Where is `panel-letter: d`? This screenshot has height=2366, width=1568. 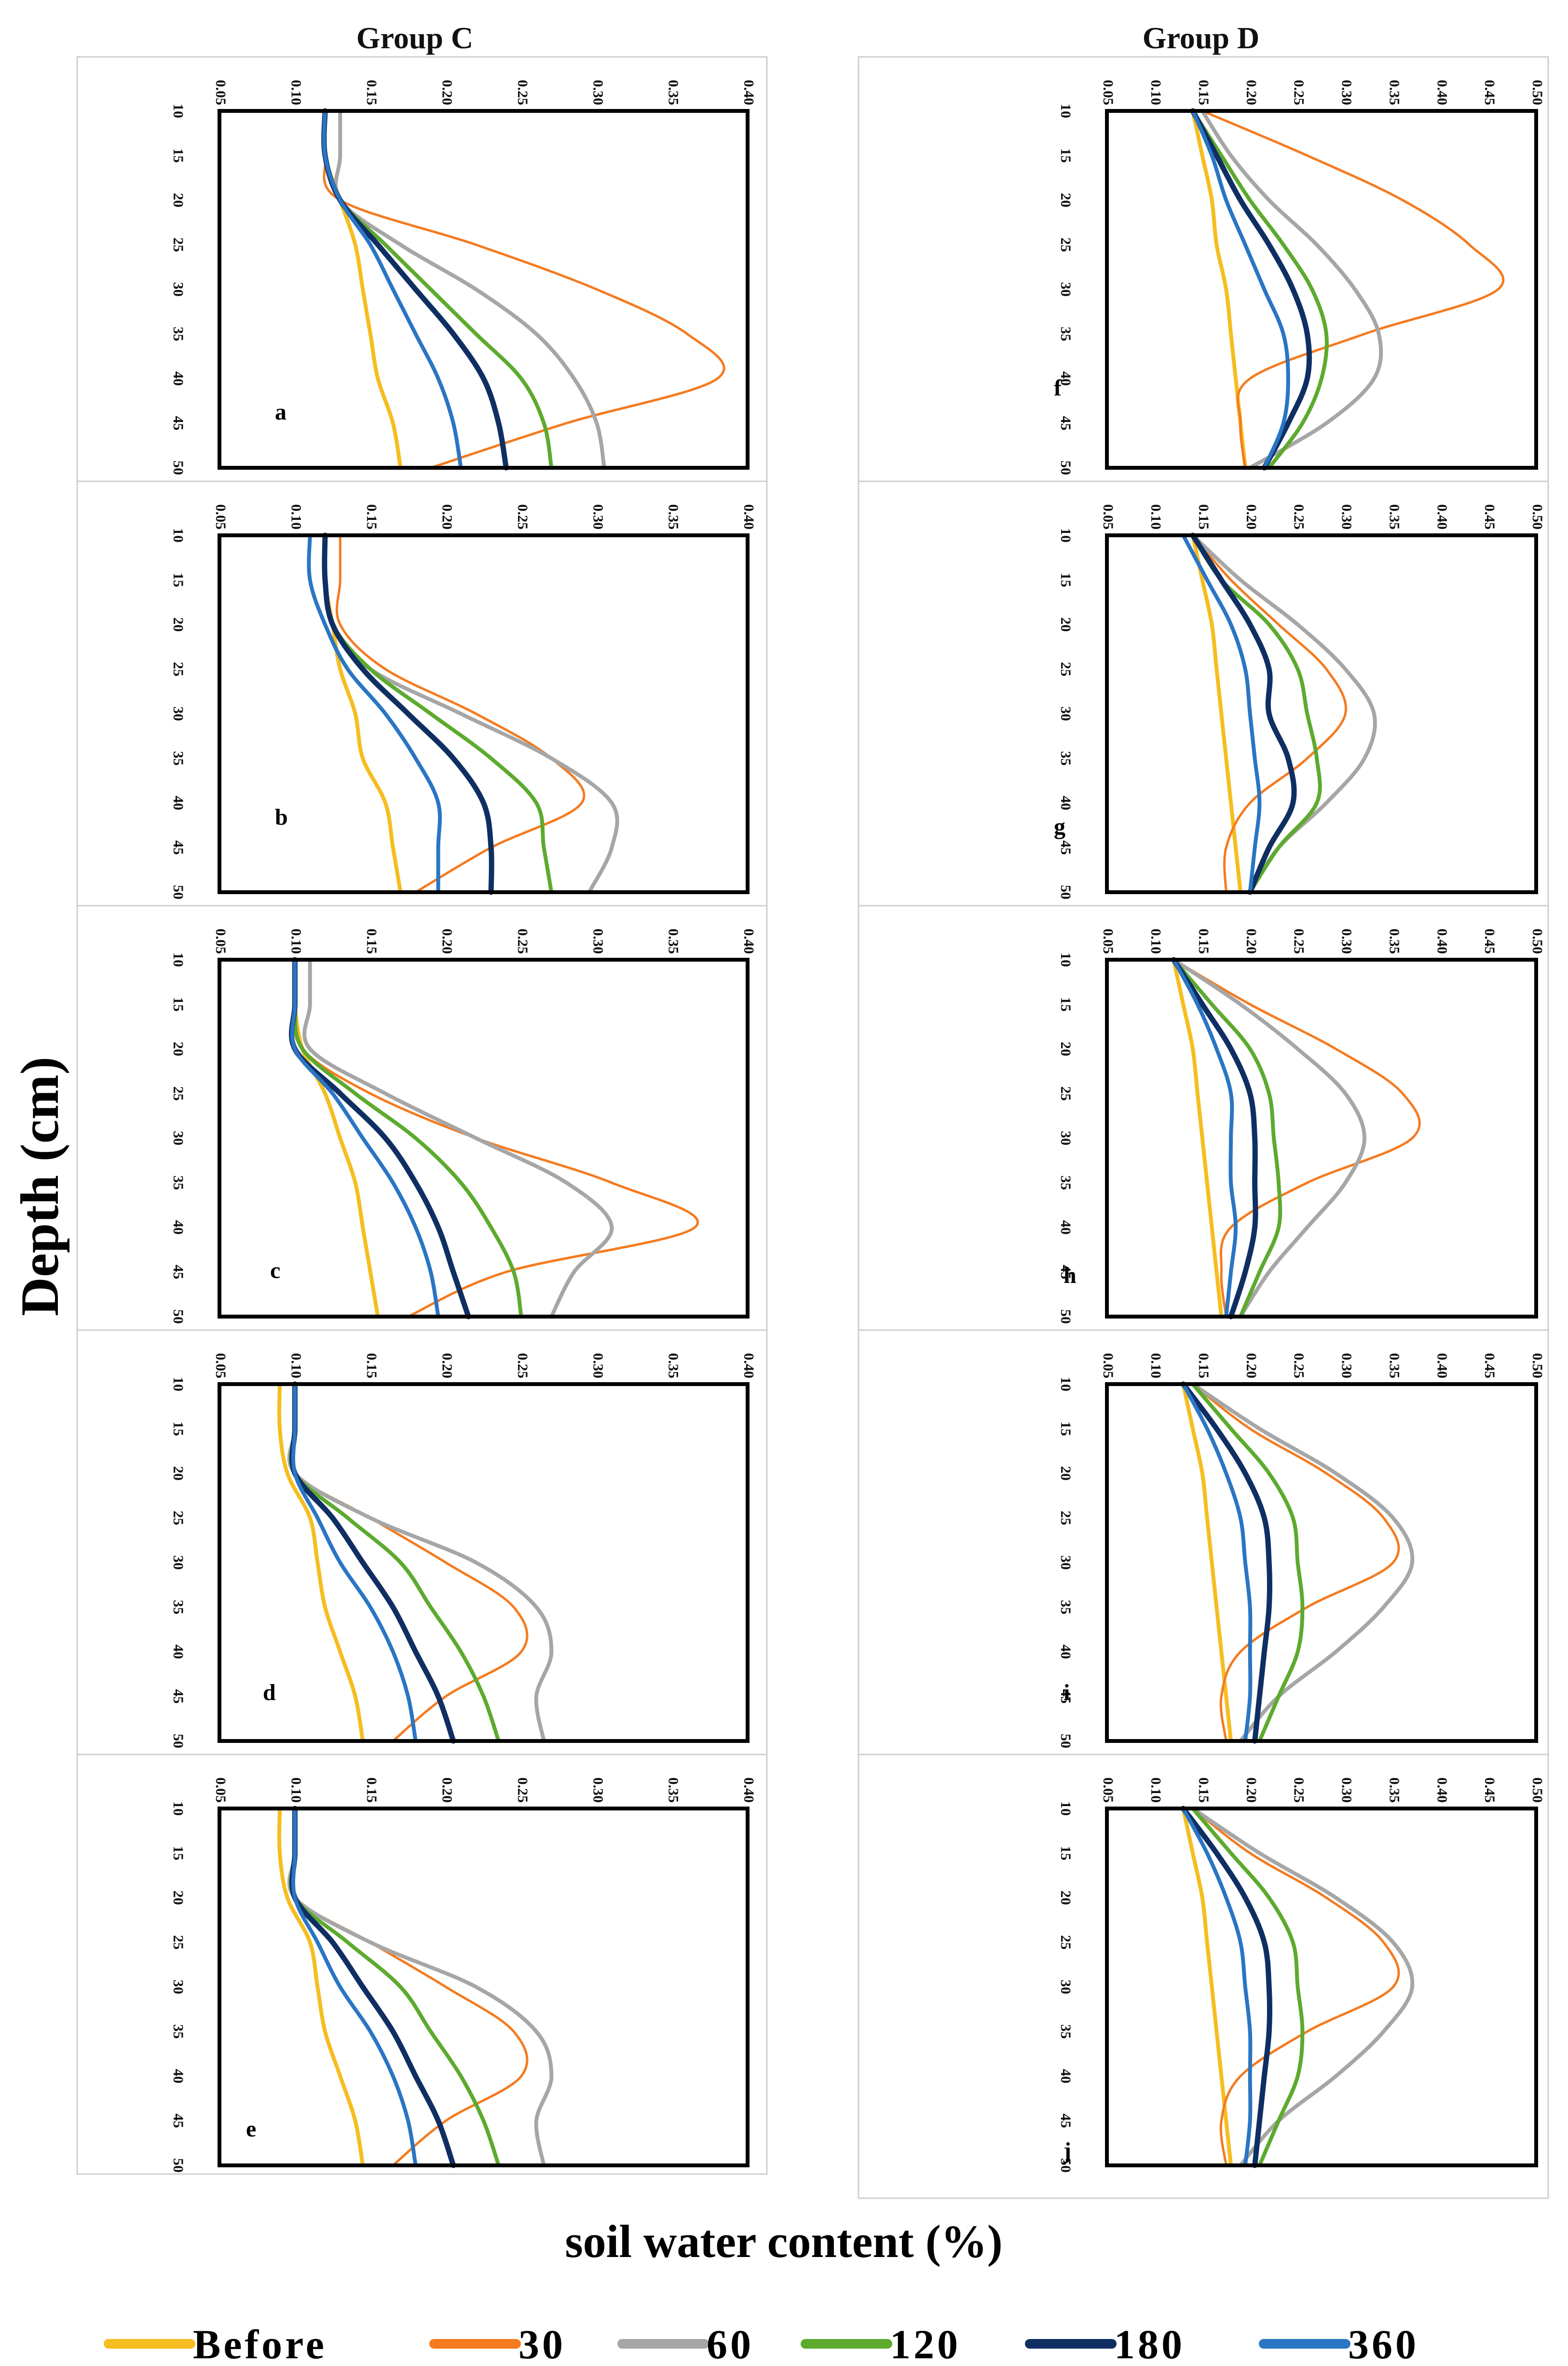
panel-letter: d is located at coordinates (269, 1693).